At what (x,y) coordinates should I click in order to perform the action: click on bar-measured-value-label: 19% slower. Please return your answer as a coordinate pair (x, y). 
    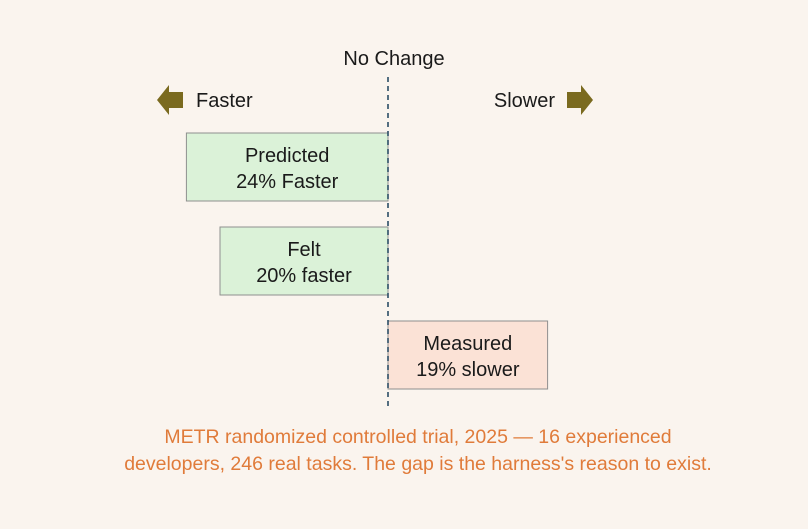
    Looking at the image, I should click on (468, 370).